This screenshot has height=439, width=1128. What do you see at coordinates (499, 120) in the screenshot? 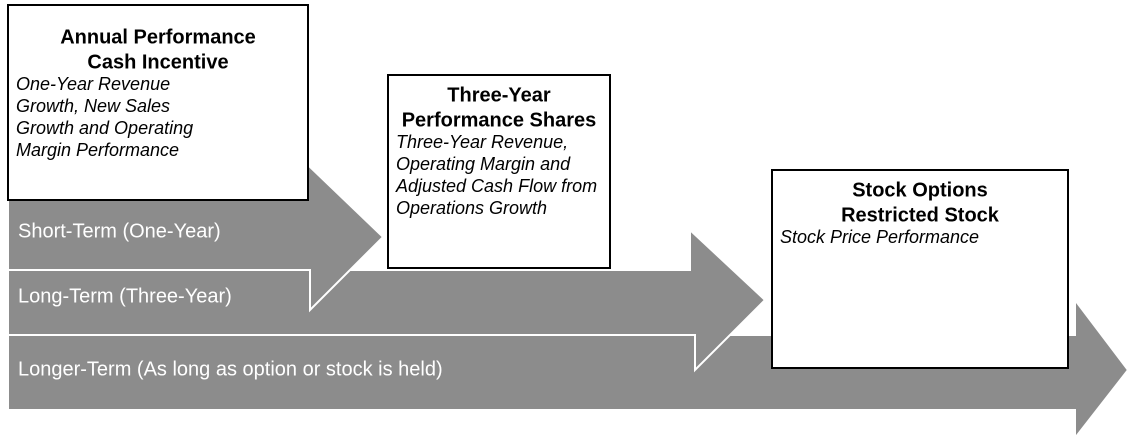
I see `box-title: Performance Shares` at bounding box center [499, 120].